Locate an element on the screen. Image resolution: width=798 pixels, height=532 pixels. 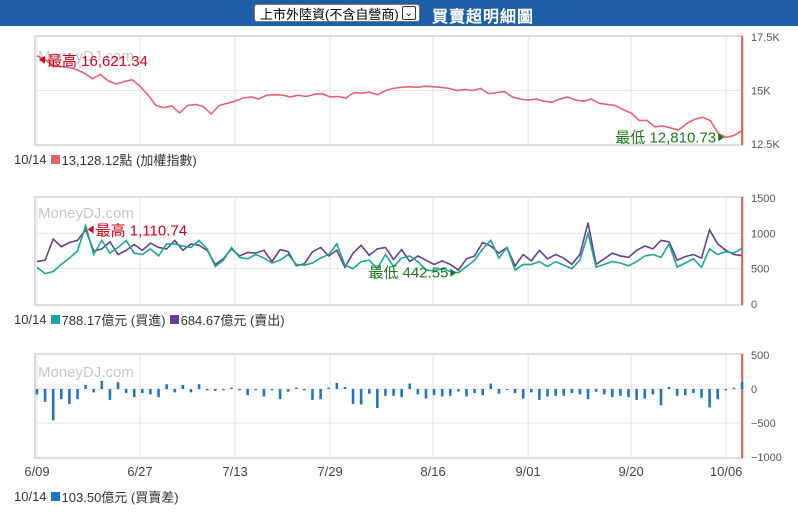
net-y-tick-label: −500 is located at coordinates (763, 424).